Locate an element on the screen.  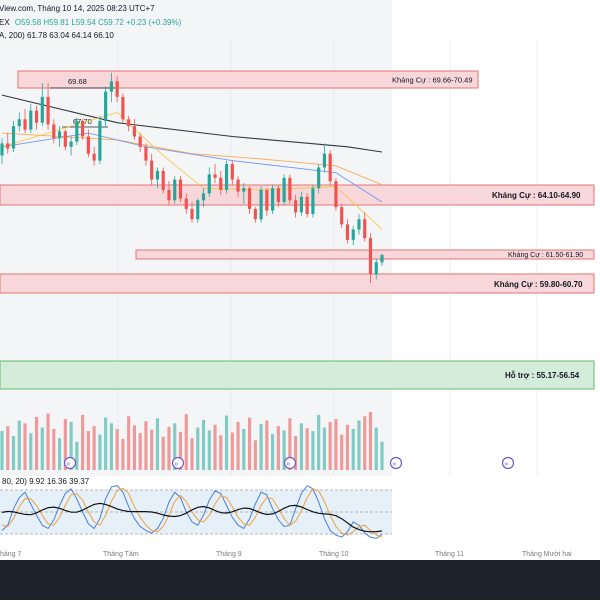
stoch-slow-line is located at coordinates (192, 517).